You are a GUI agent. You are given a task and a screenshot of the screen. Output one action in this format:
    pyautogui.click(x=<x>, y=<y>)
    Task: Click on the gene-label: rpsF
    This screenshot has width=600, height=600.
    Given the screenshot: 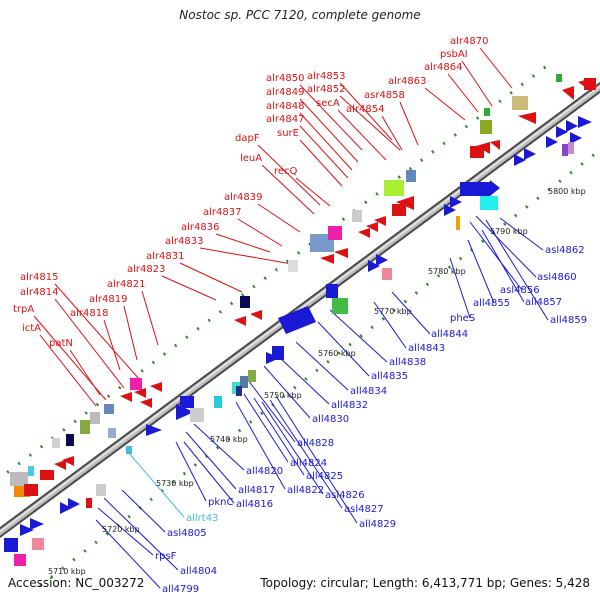 What is the action you would take?
    pyautogui.click(x=166, y=556)
    